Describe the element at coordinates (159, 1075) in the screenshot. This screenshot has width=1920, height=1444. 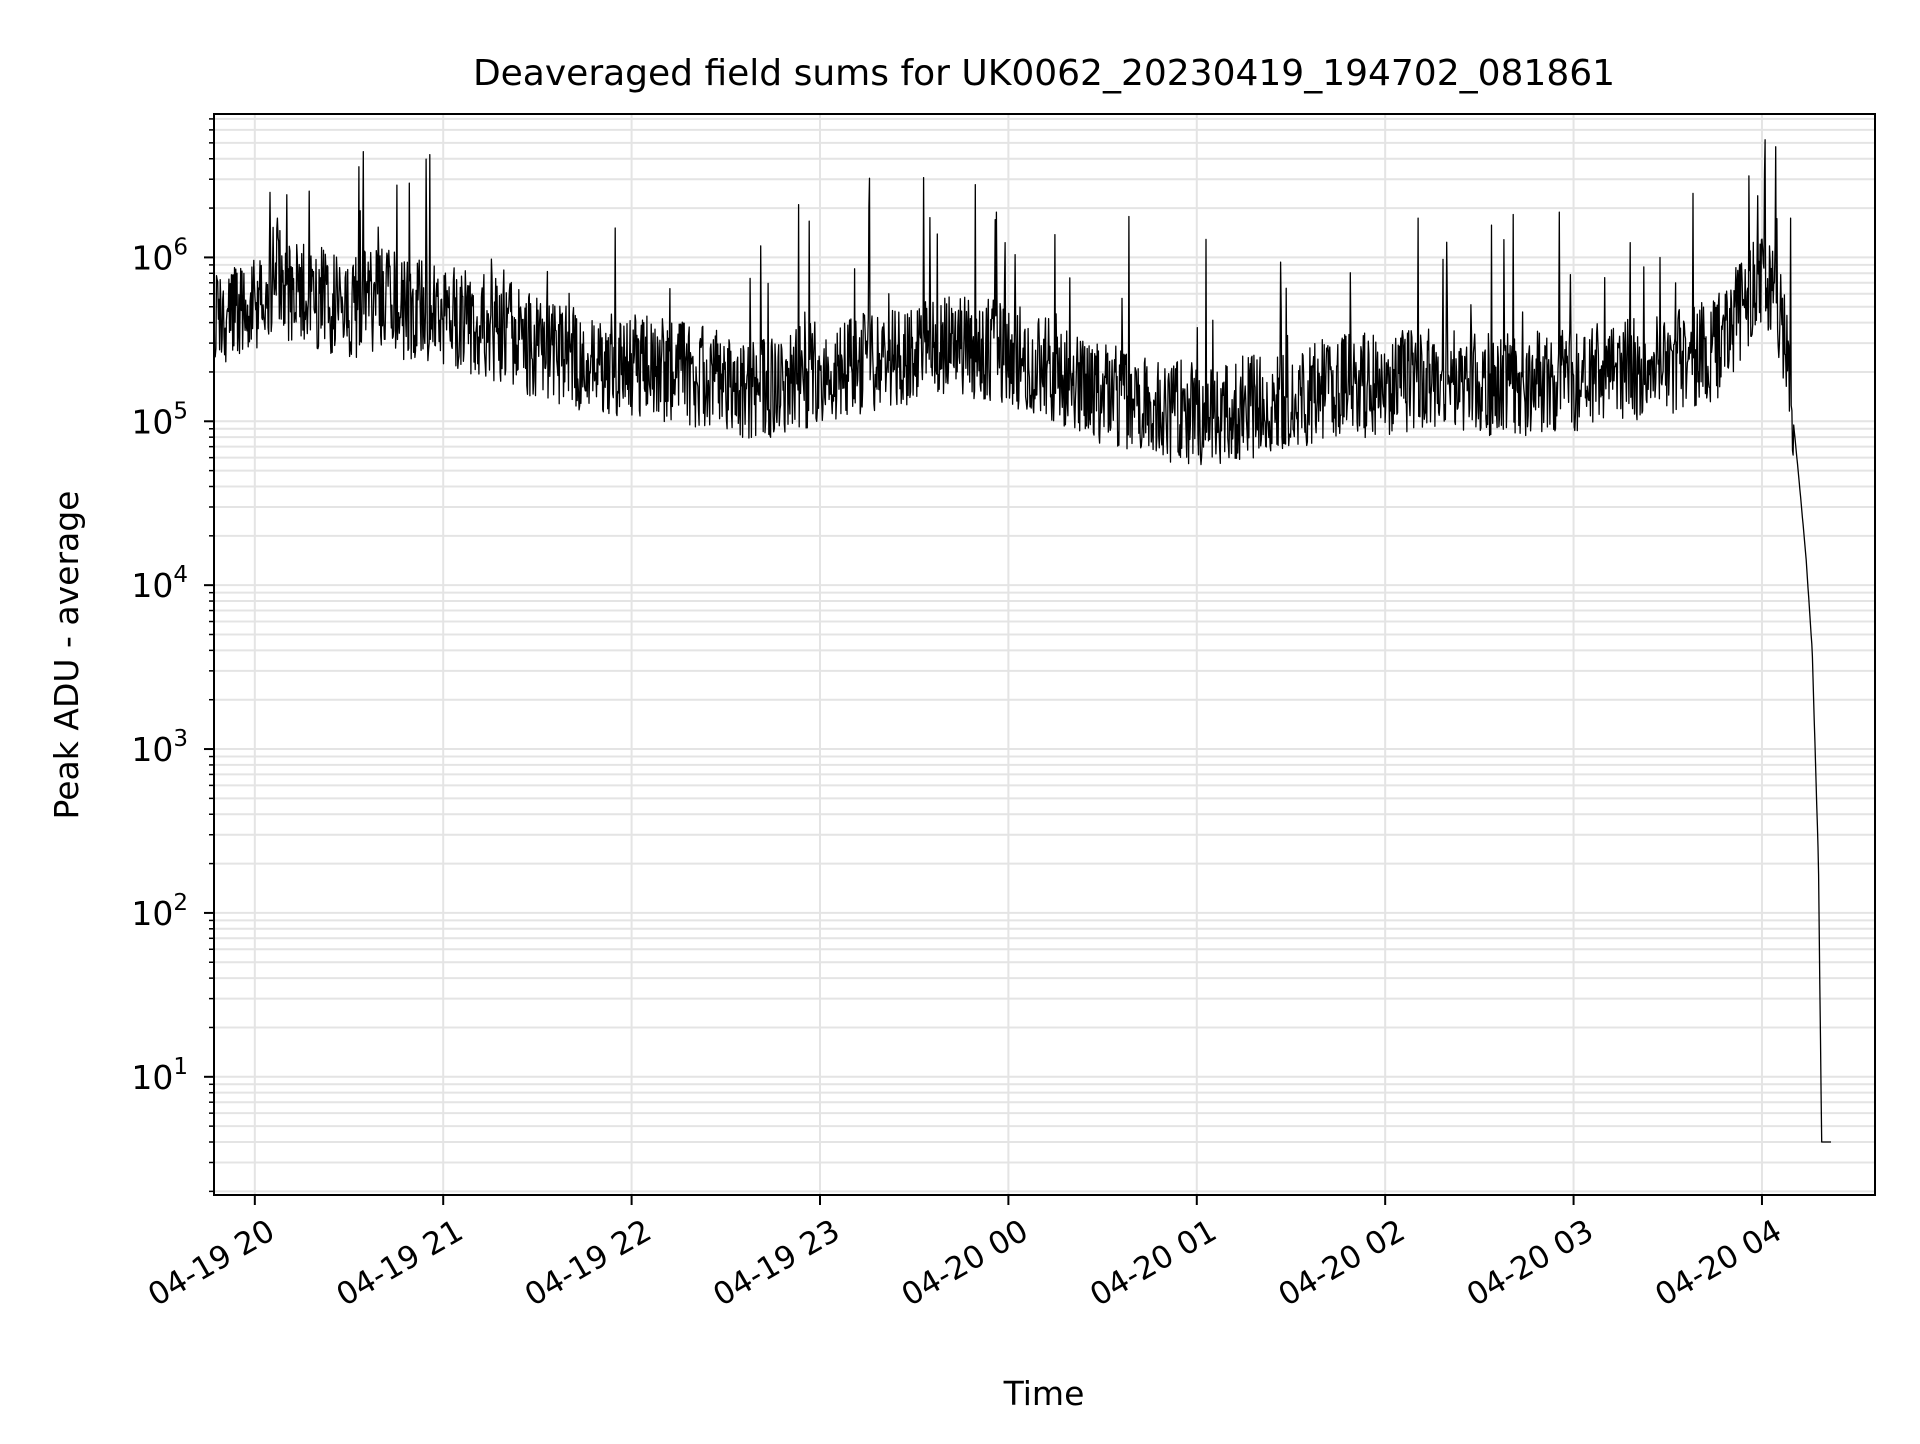
I see `y-tick-label: 101` at that location.